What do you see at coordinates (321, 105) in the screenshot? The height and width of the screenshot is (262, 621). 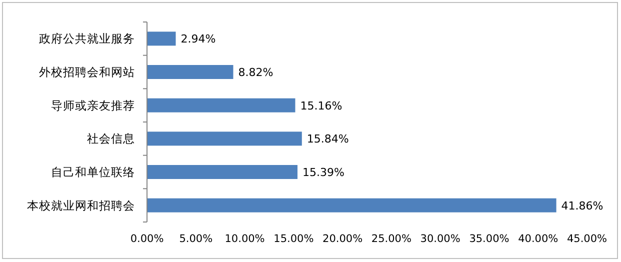 I see `data-label: 15.16%` at bounding box center [321, 105].